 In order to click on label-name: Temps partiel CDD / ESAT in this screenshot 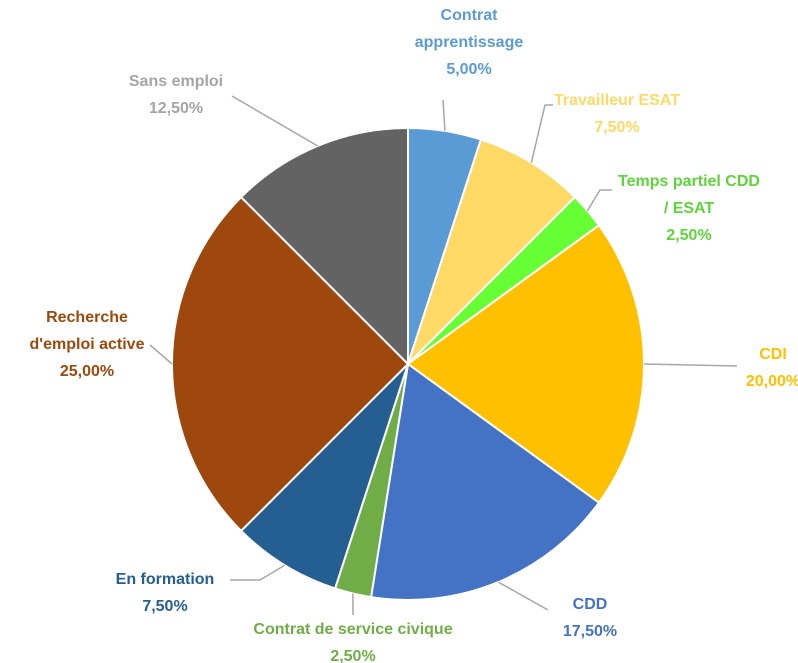, I will do `click(689, 195)`.